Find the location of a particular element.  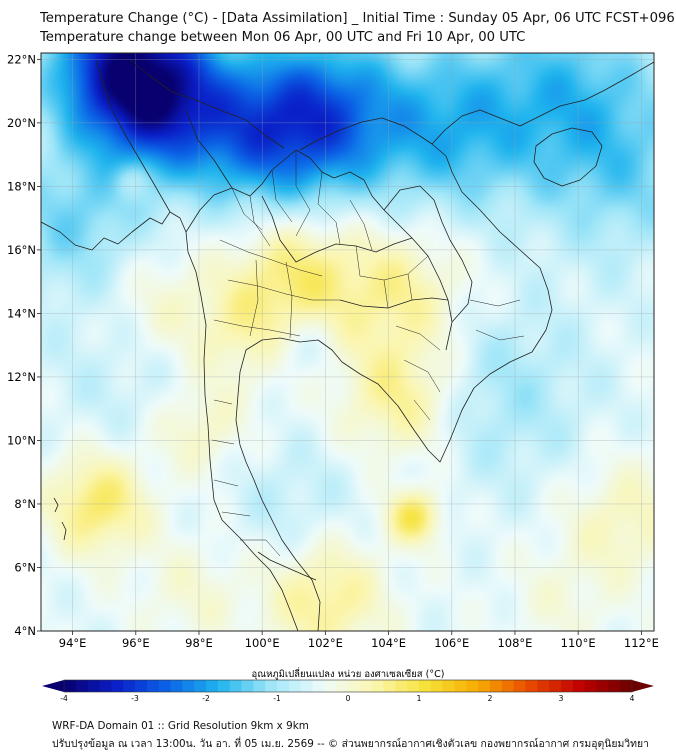

colorbar-tick-label: 3 is located at coordinates (561, 698).